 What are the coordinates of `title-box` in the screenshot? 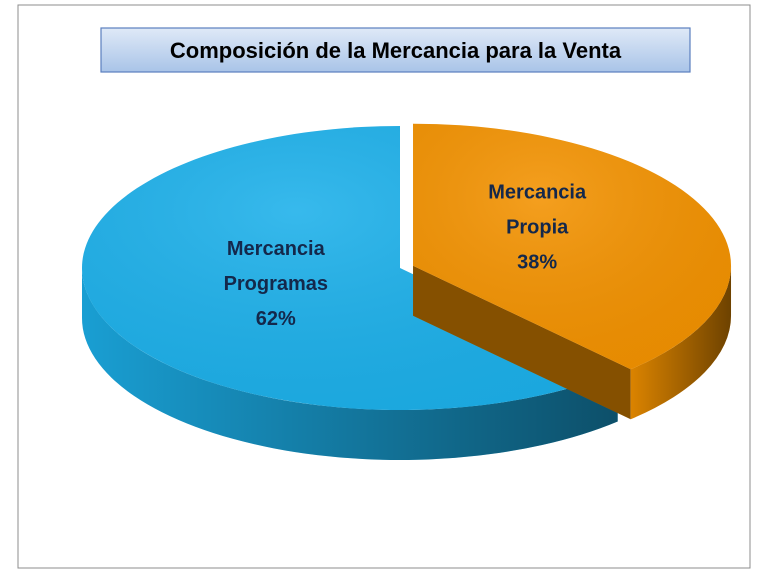 It's located at (395, 50).